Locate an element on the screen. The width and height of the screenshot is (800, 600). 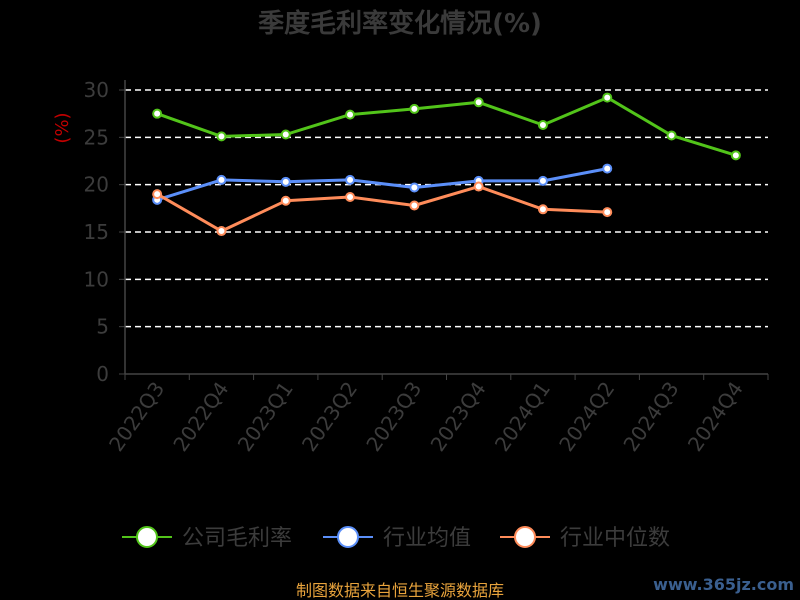
legend-item: 公司毛利率 is located at coordinates (207, 538).